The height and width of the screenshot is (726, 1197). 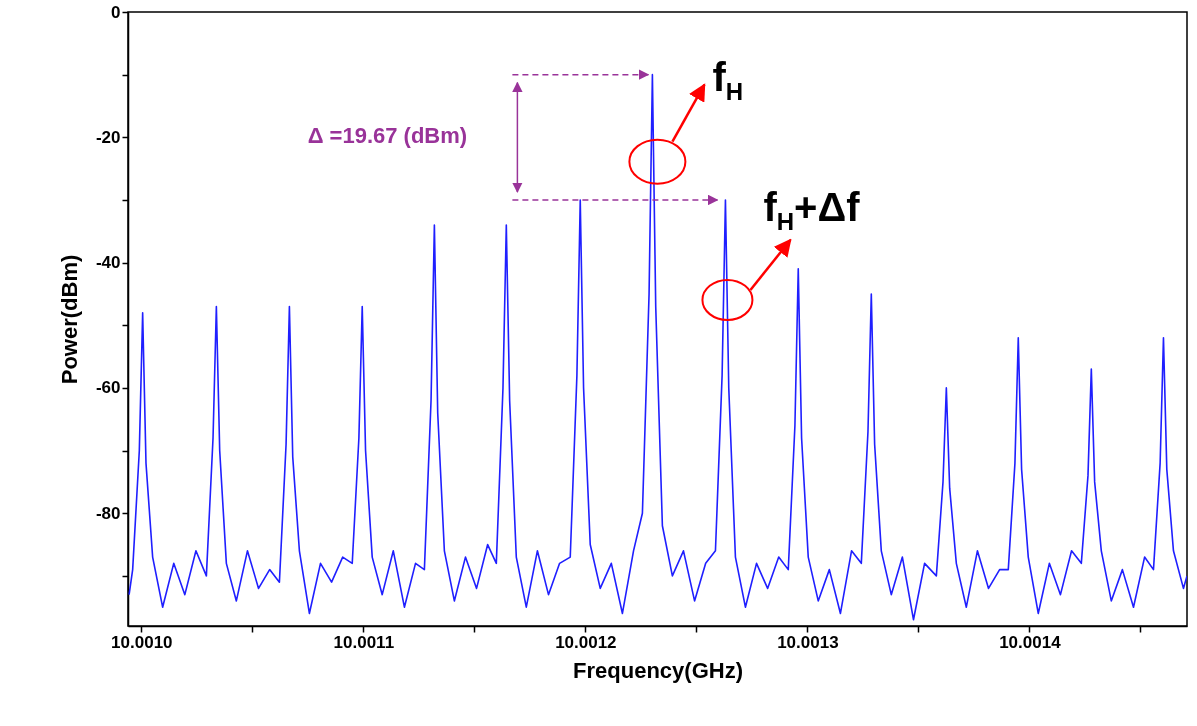 I want to click on y-tick-label: -80, so click(x=108, y=513).